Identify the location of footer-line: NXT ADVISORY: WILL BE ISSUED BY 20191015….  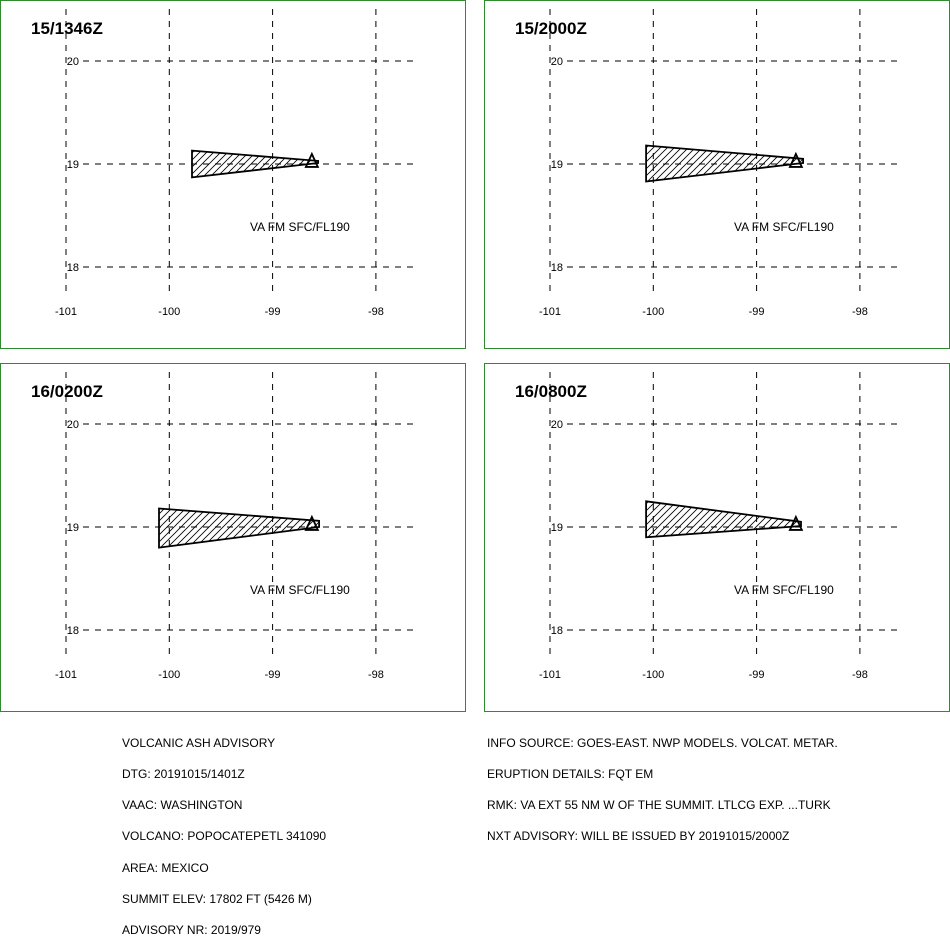
(638, 836).